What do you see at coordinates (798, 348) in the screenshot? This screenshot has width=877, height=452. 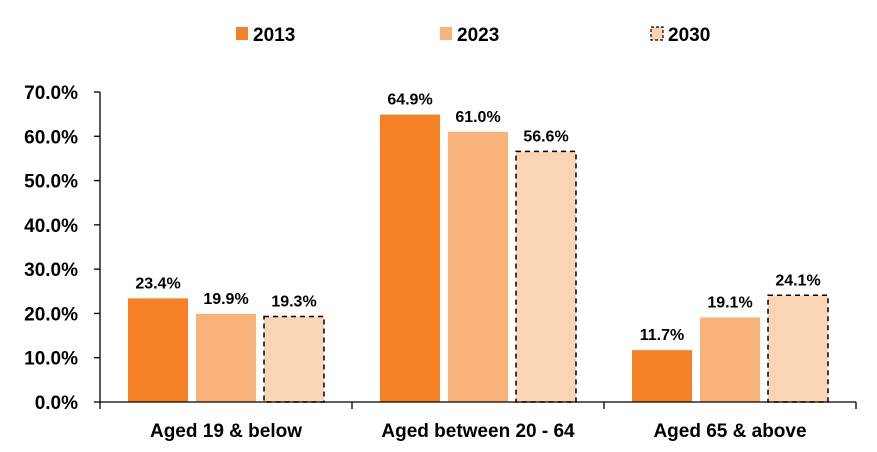 I see `bar-2030-aged-65-above` at bounding box center [798, 348].